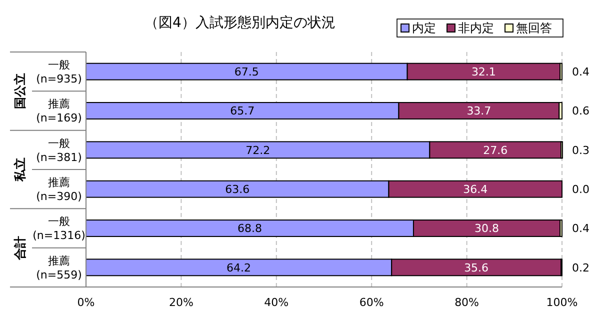 This screenshot has width=600, height=321. Describe the element at coordinates (534, 28) in the screenshot. I see `legend-label: 無回答` at that location.